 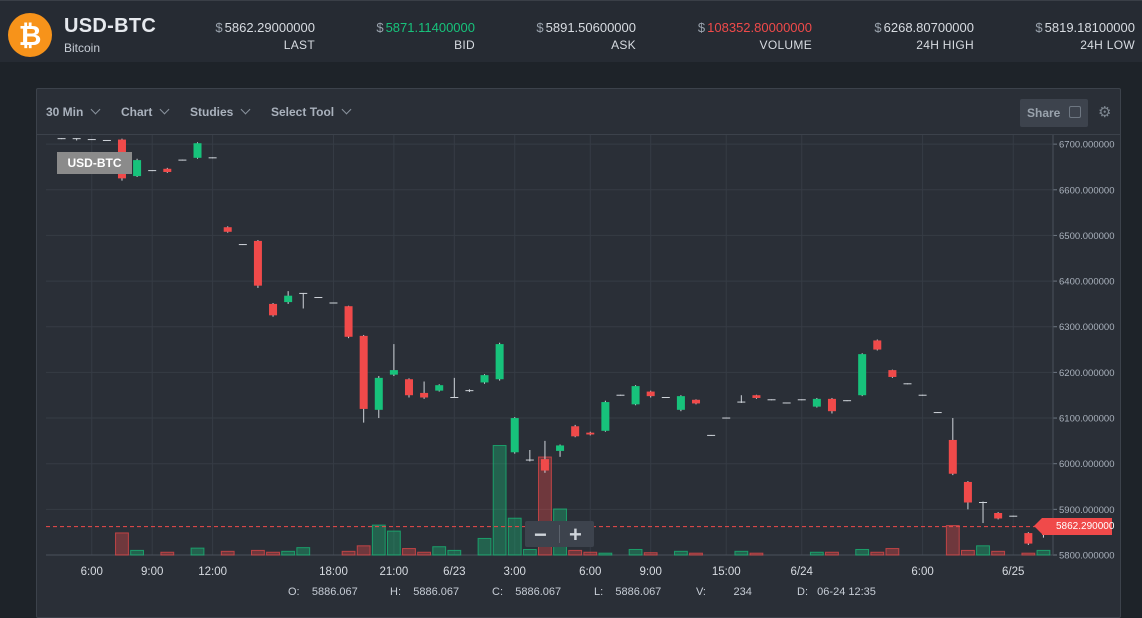 What do you see at coordinates (245, 109) in the screenshot?
I see `chevron-down-icon` at bounding box center [245, 109].